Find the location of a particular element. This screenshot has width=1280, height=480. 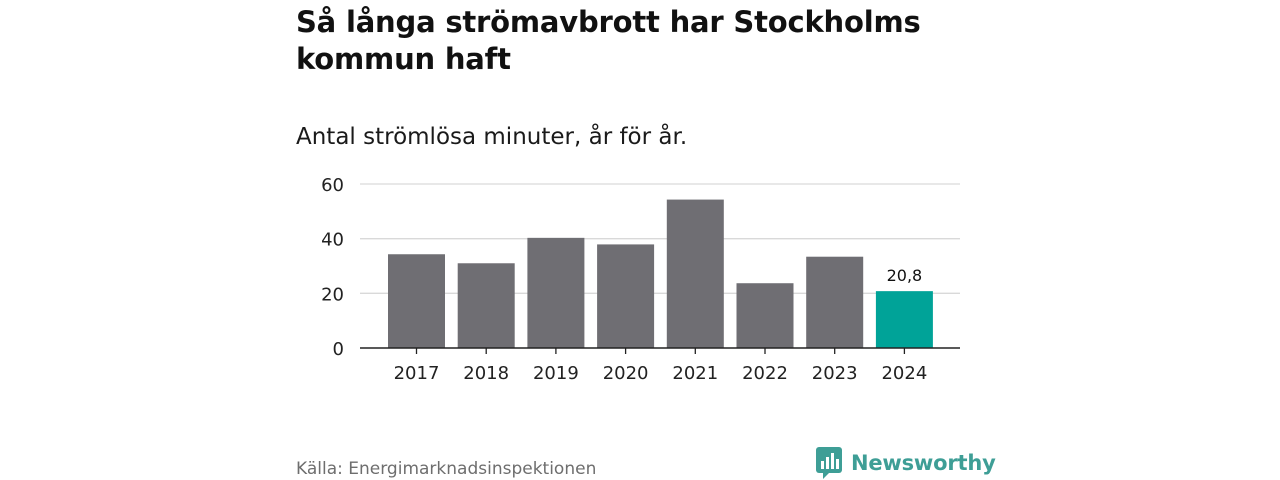

newsworthy-logo: Newsworthy is located at coordinates (905, 463).